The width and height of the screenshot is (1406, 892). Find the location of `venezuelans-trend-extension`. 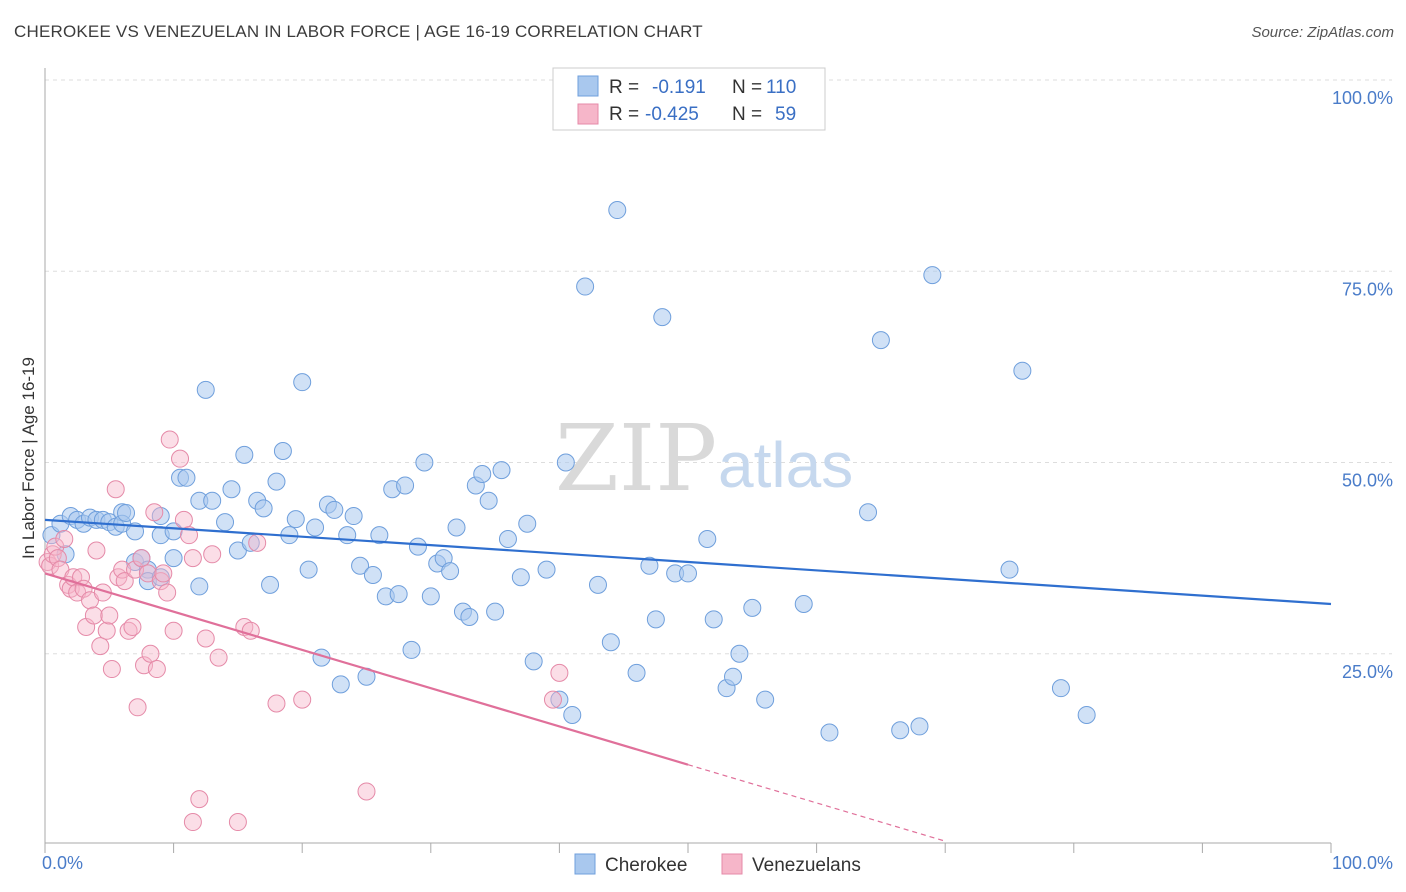

venezuelans-trend-extension is located at coordinates (816, 803).